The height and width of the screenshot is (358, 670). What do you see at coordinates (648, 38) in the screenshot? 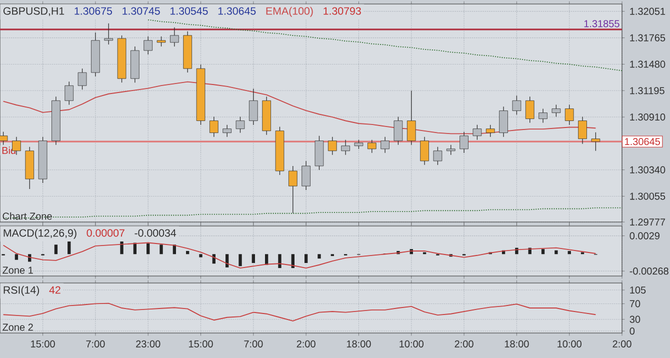
I see `y-tick-label: 1.31765` at bounding box center [648, 38].